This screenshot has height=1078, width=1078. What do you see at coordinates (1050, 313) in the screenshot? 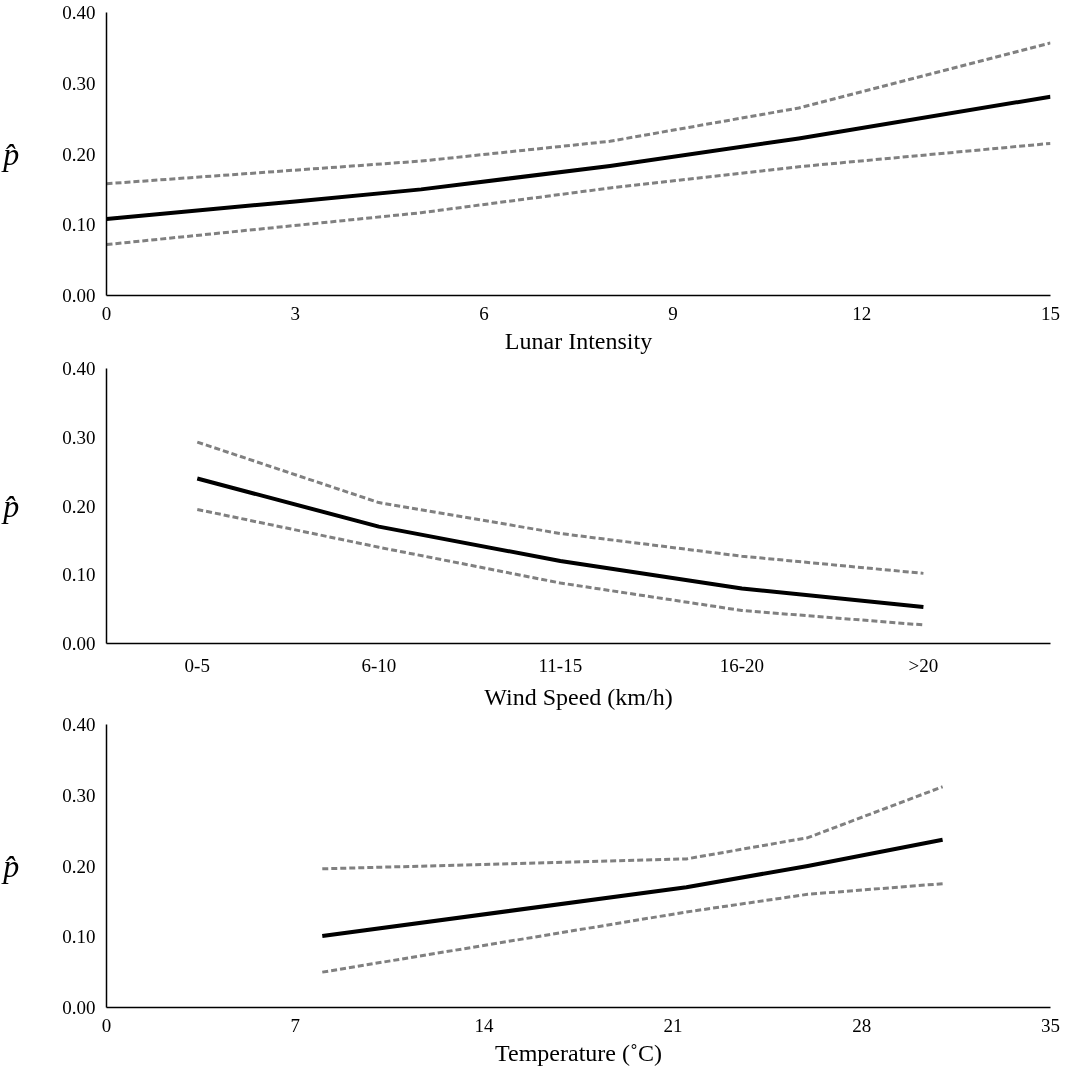
I see `x-tick-label: 15` at bounding box center [1050, 313].